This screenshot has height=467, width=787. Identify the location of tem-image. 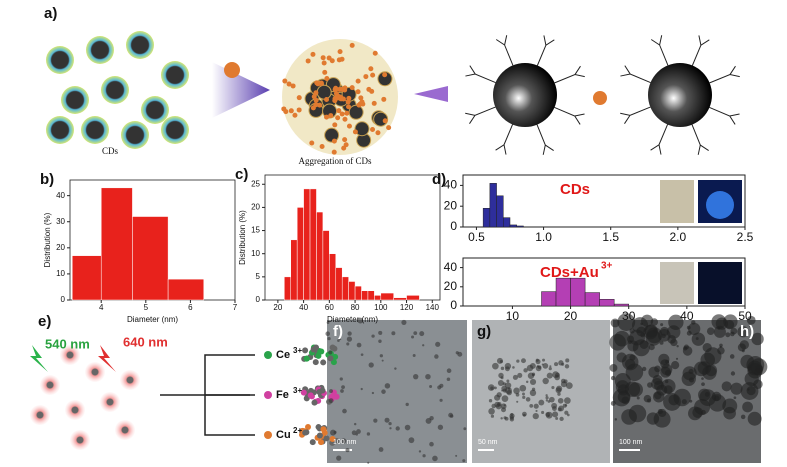
(541, 391).